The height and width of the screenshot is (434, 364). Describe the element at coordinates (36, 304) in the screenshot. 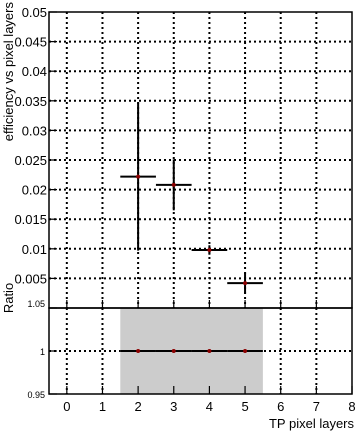

I see `ratio-ytick-label-0: 1.05` at that location.